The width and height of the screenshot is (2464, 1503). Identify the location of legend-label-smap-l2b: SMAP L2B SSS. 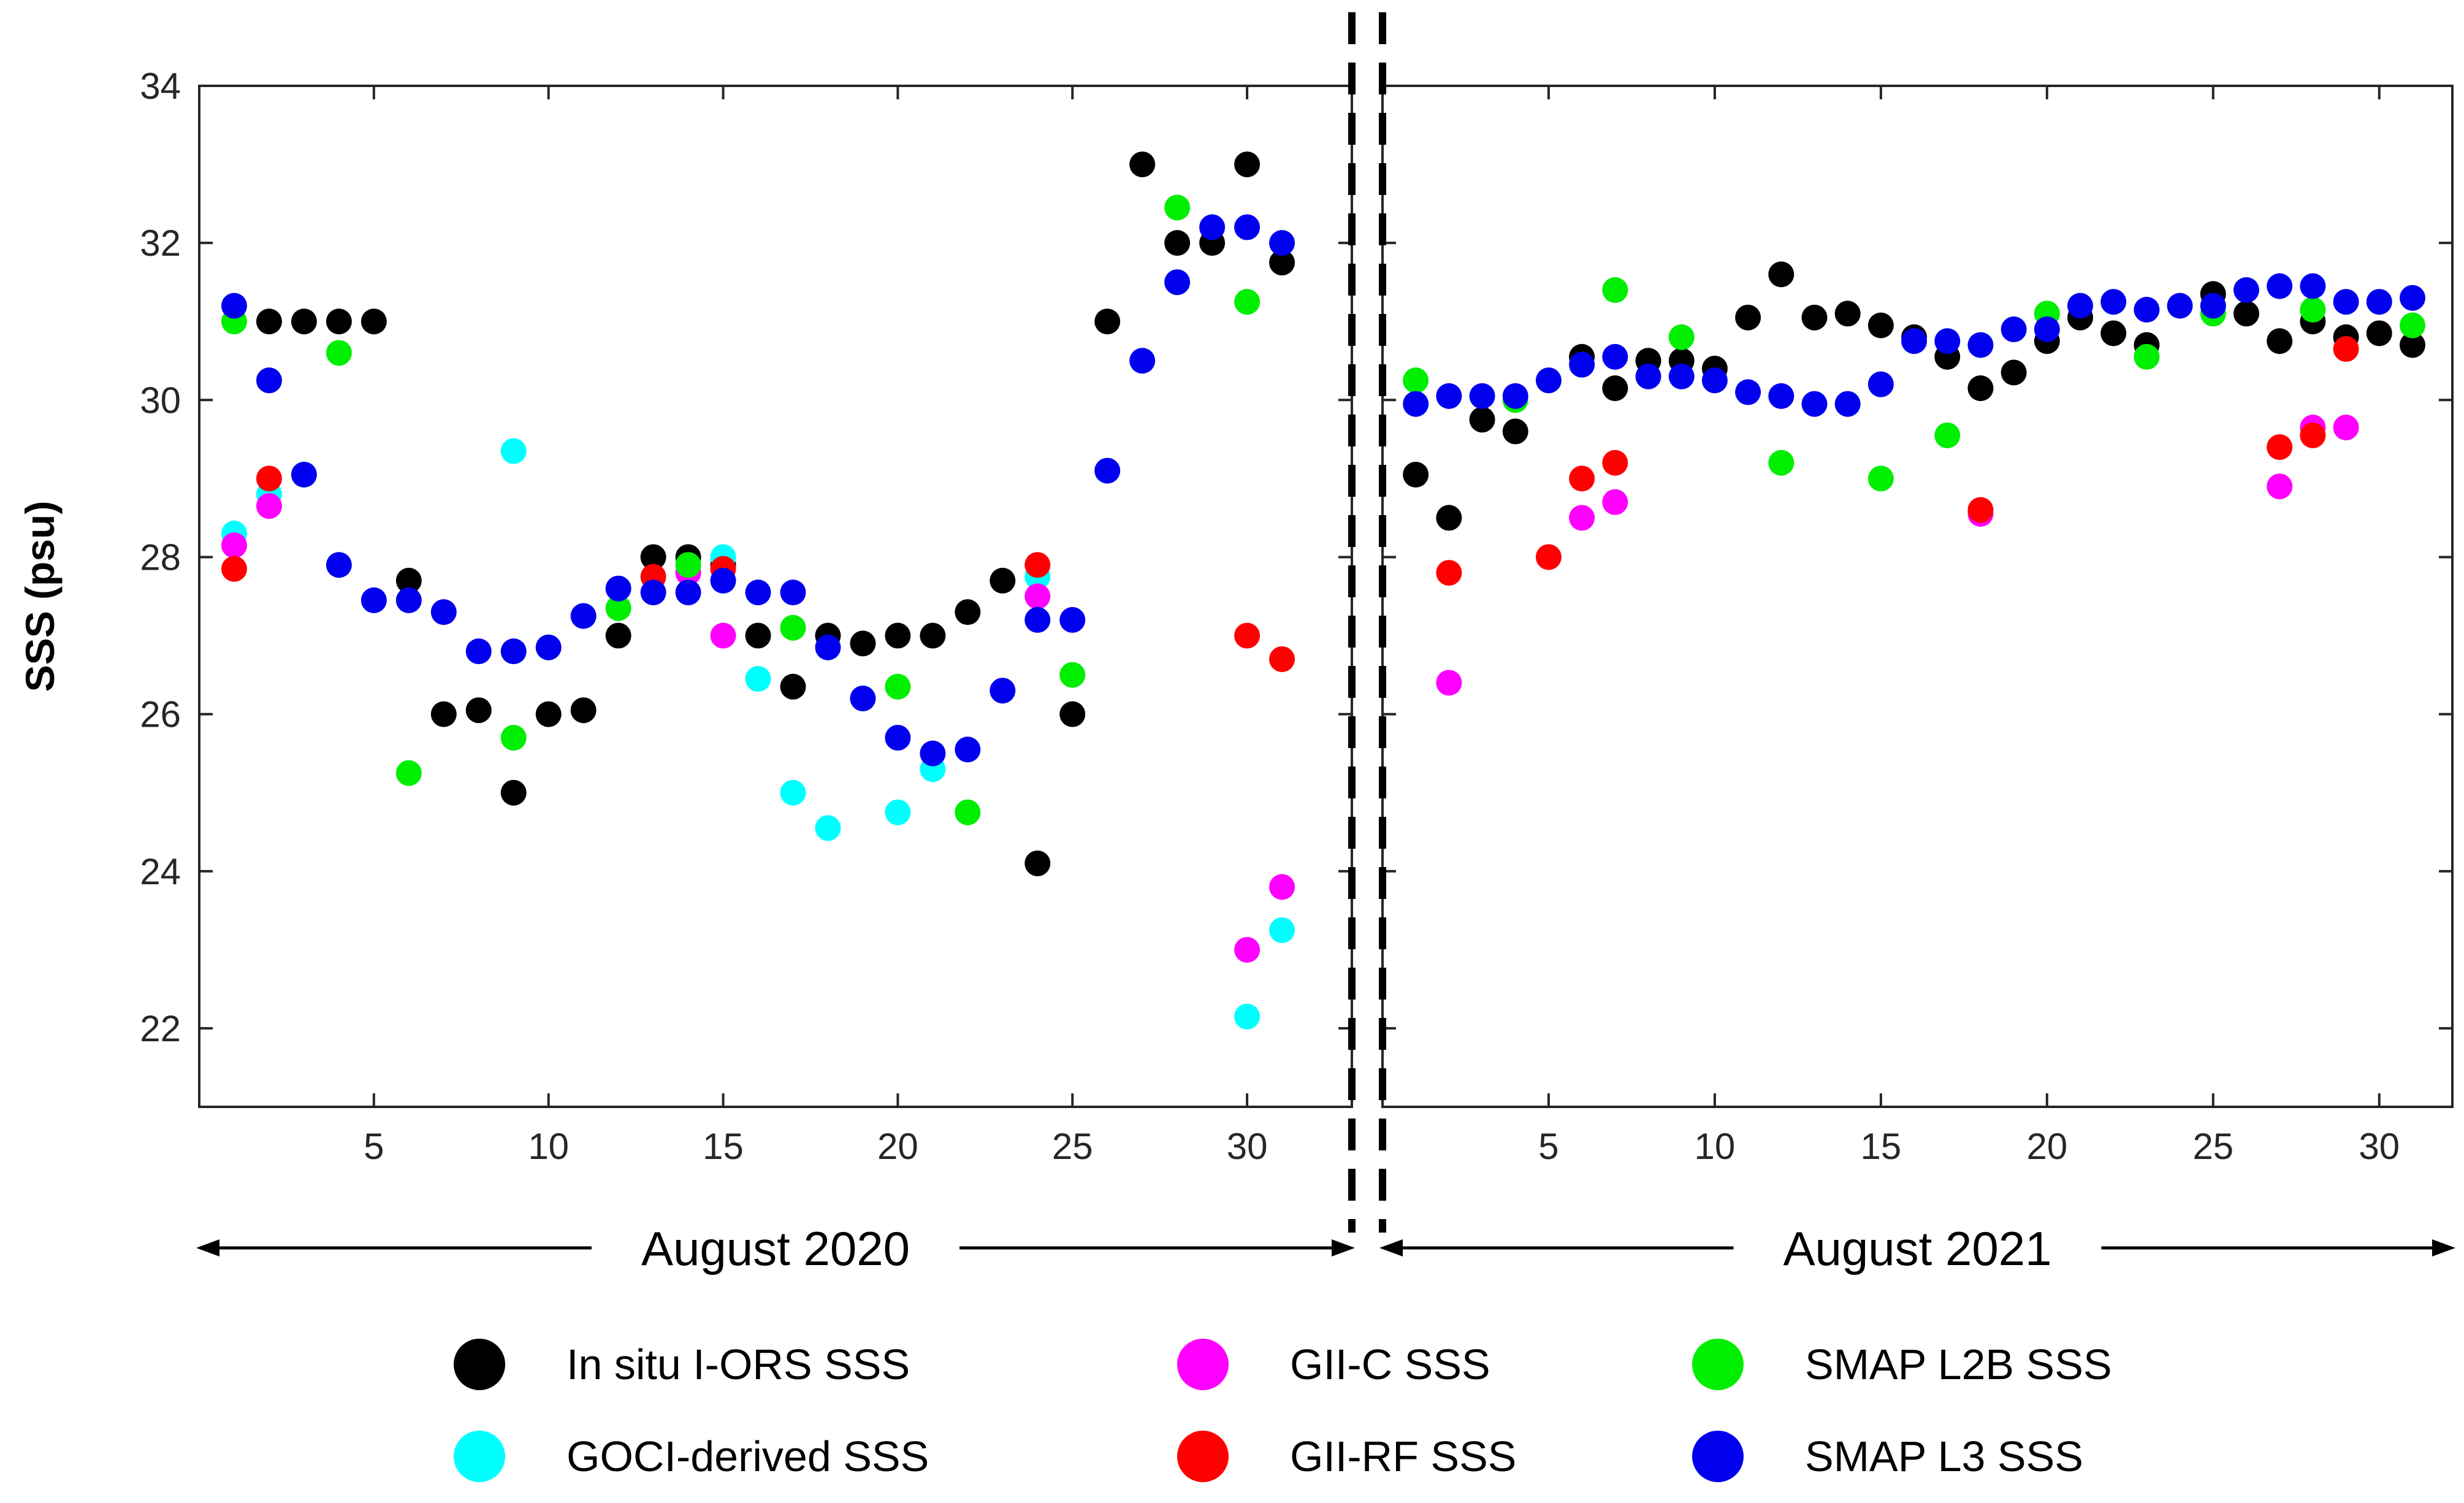
(1958, 1364).